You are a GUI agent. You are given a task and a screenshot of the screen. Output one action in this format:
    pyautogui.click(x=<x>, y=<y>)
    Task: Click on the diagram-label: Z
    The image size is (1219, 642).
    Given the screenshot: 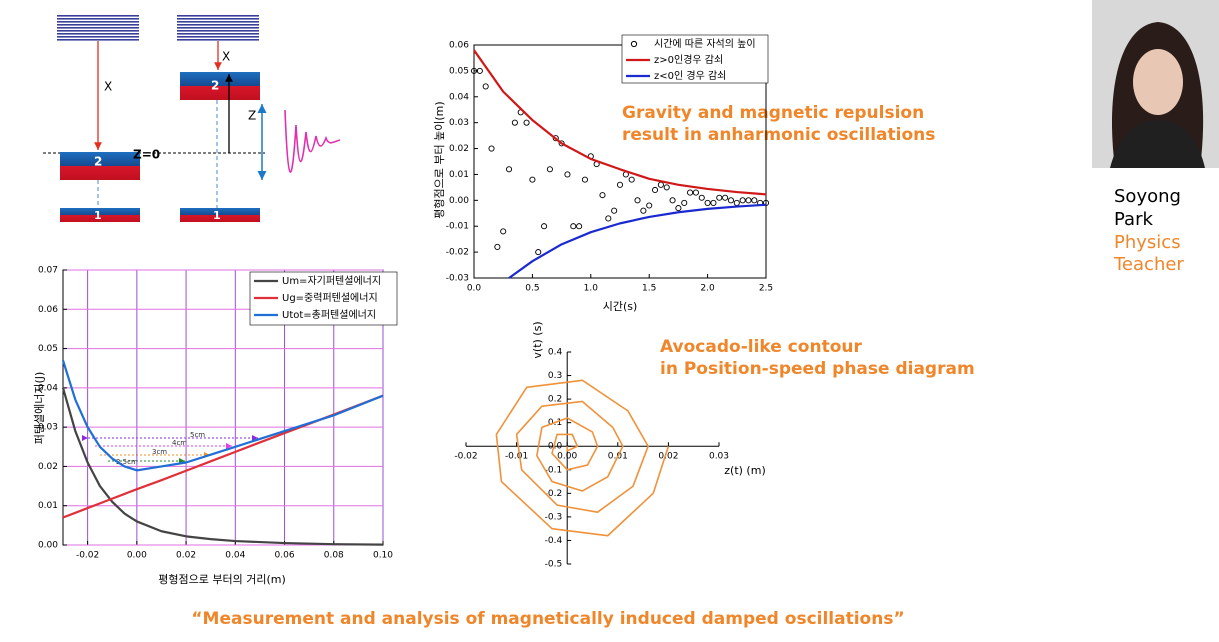 What is the action you would take?
    pyautogui.click(x=252, y=116)
    